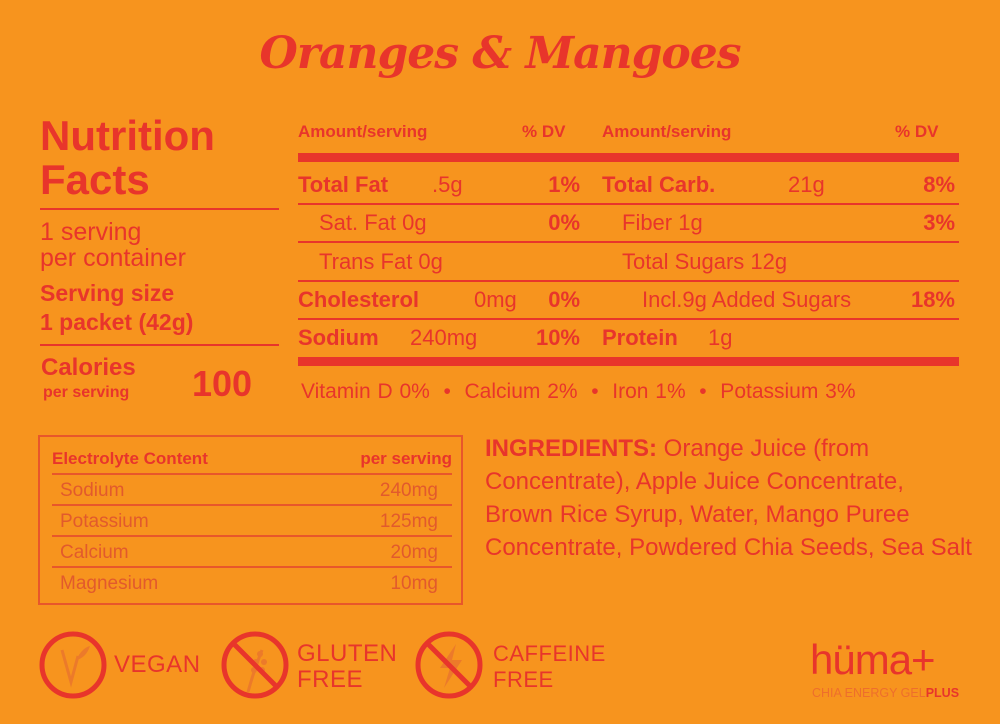  I want to click on electrolyte-name: Sodium, so click(92, 490).